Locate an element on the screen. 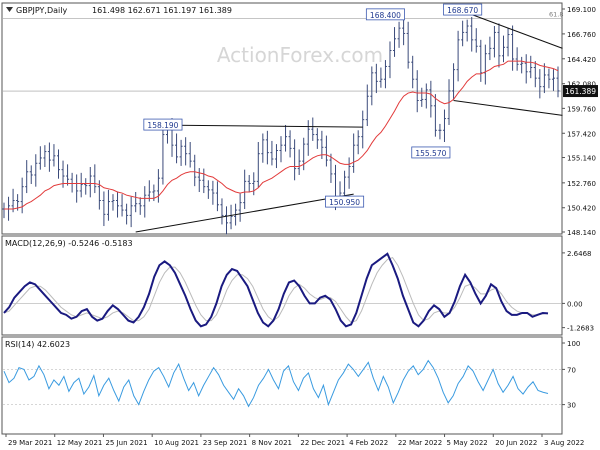 The image size is (600, 450). macd-y-tick-label: 0.00 is located at coordinates (575, 304).